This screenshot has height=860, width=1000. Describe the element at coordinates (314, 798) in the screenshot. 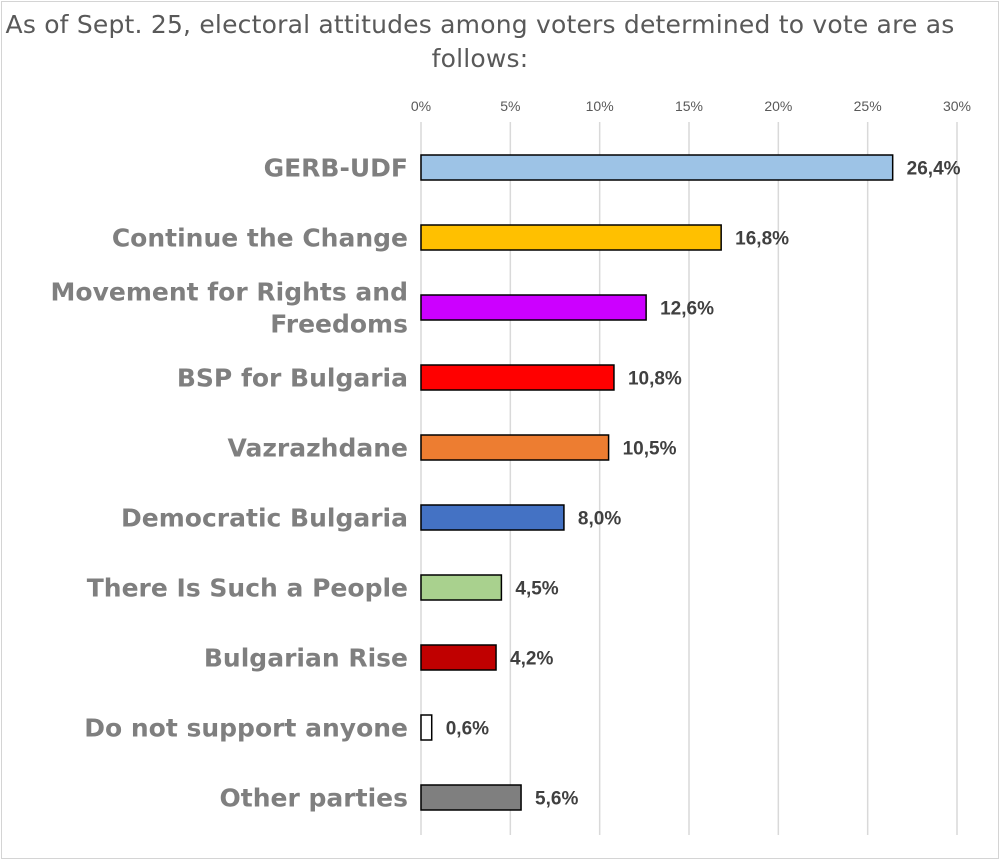

I see `category-label: Other parties` at that location.